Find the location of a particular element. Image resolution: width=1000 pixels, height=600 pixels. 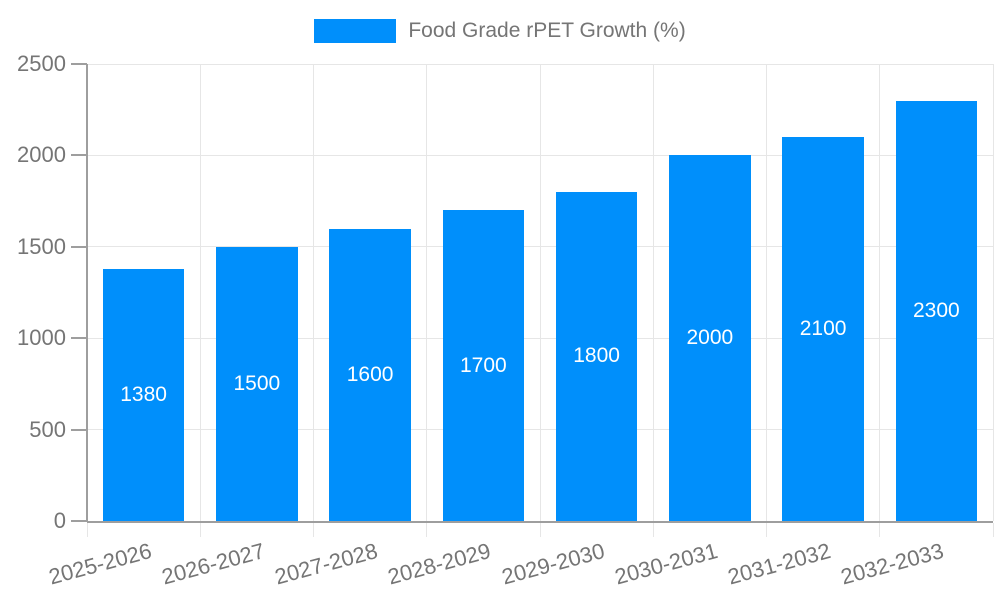

y-axis-tick-label: 1500 is located at coordinates (41, 246).